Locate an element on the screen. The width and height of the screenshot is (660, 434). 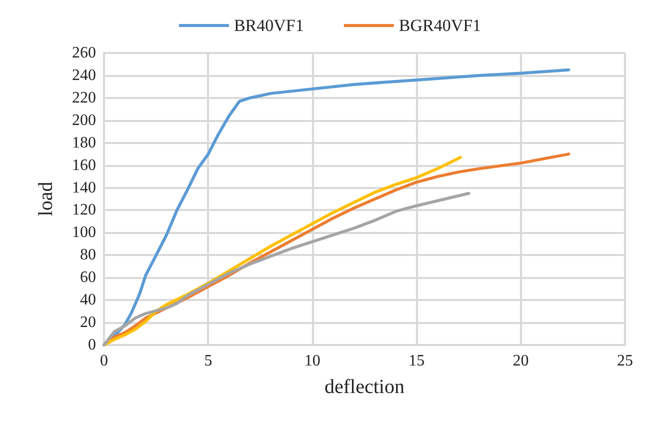
y-tick-label: 80 is located at coordinates (88, 255).